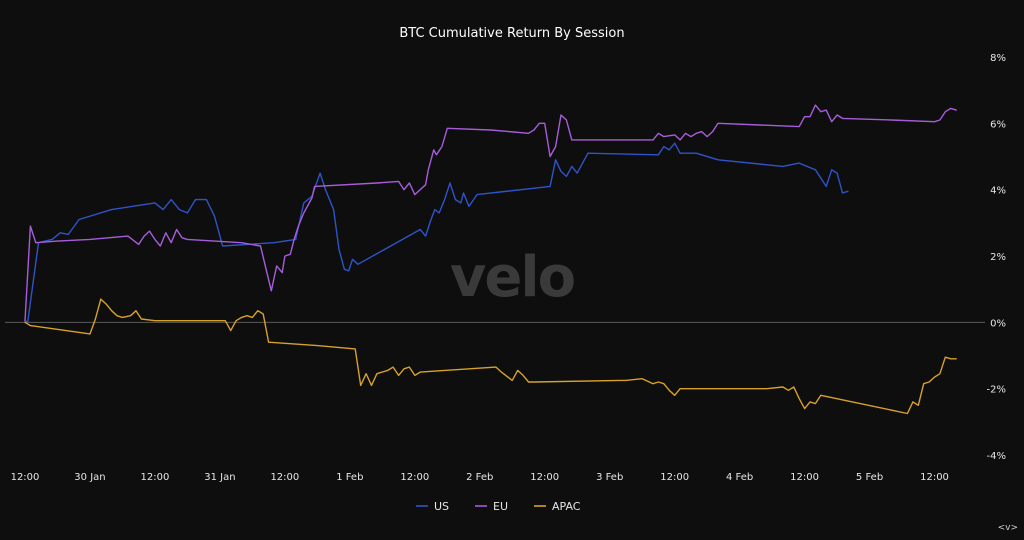  I want to click on nav-arrows-icon: <v>, so click(1008, 528).